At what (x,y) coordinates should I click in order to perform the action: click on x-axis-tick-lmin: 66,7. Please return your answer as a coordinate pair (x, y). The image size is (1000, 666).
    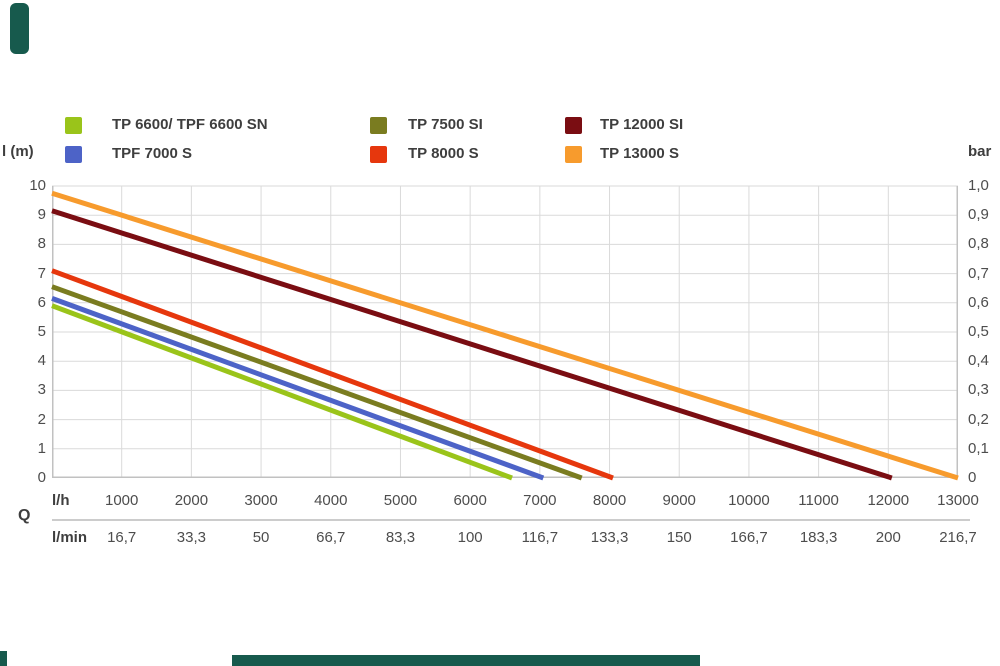
    Looking at the image, I should click on (331, 537).